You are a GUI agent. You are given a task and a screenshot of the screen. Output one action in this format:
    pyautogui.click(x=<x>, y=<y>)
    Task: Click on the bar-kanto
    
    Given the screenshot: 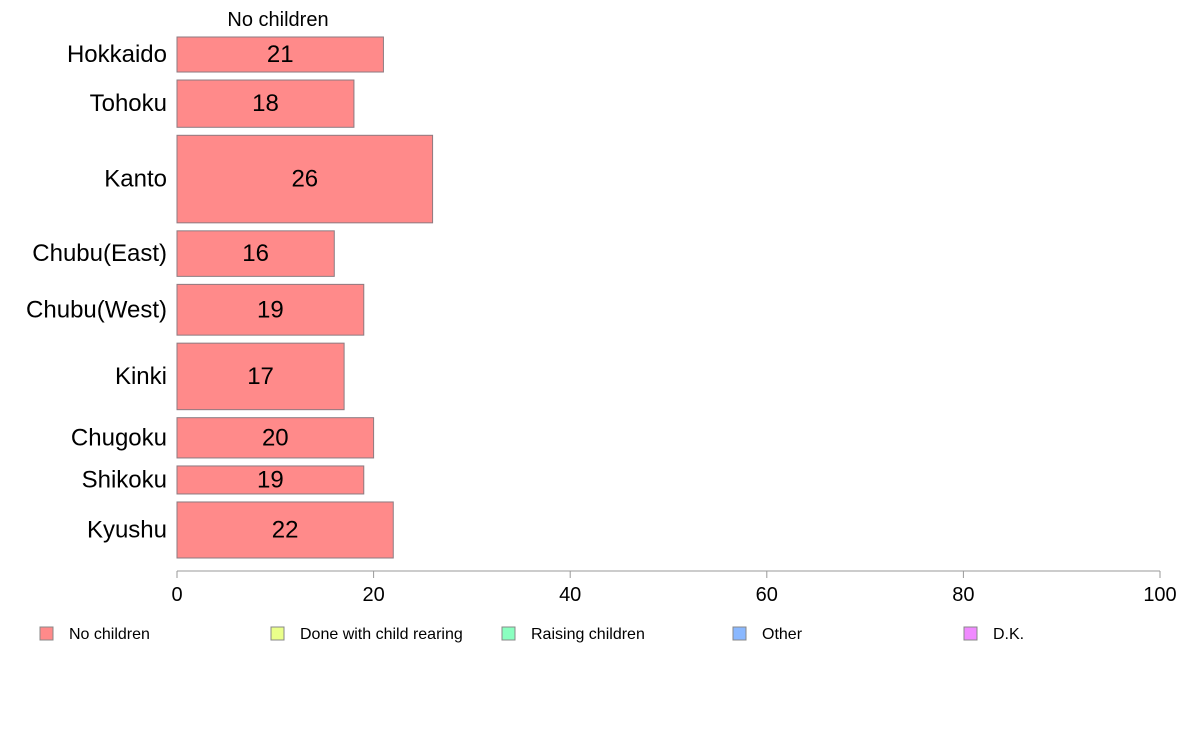 What is the action you would take?
    pyautogui.click(x=305, y=179)
    